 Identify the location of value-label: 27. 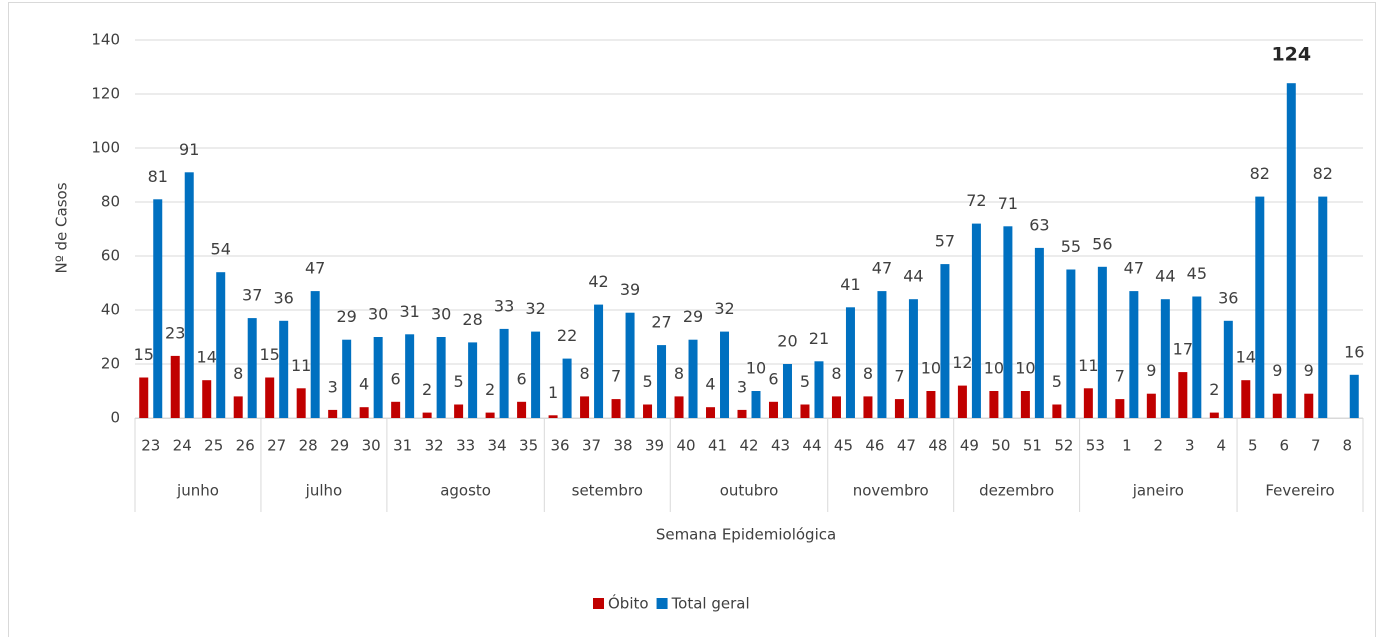
(661, 322).